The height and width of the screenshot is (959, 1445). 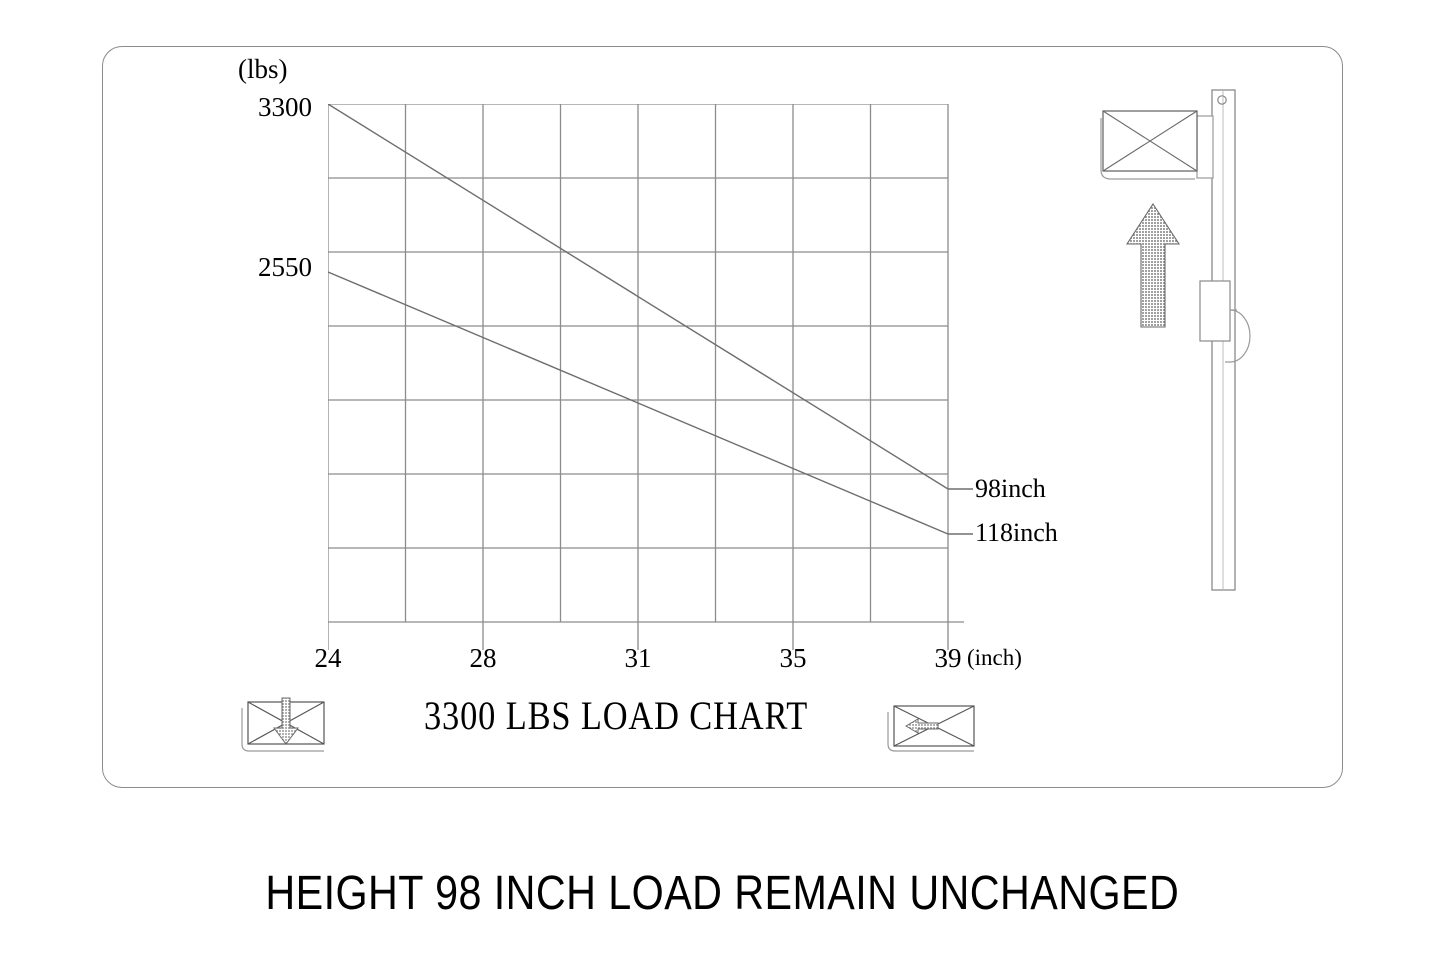 What do you see at coordinates (285, 267) in the screenshot?
I see `y-tick-2550: 2550` at bounding box center [285, 267].